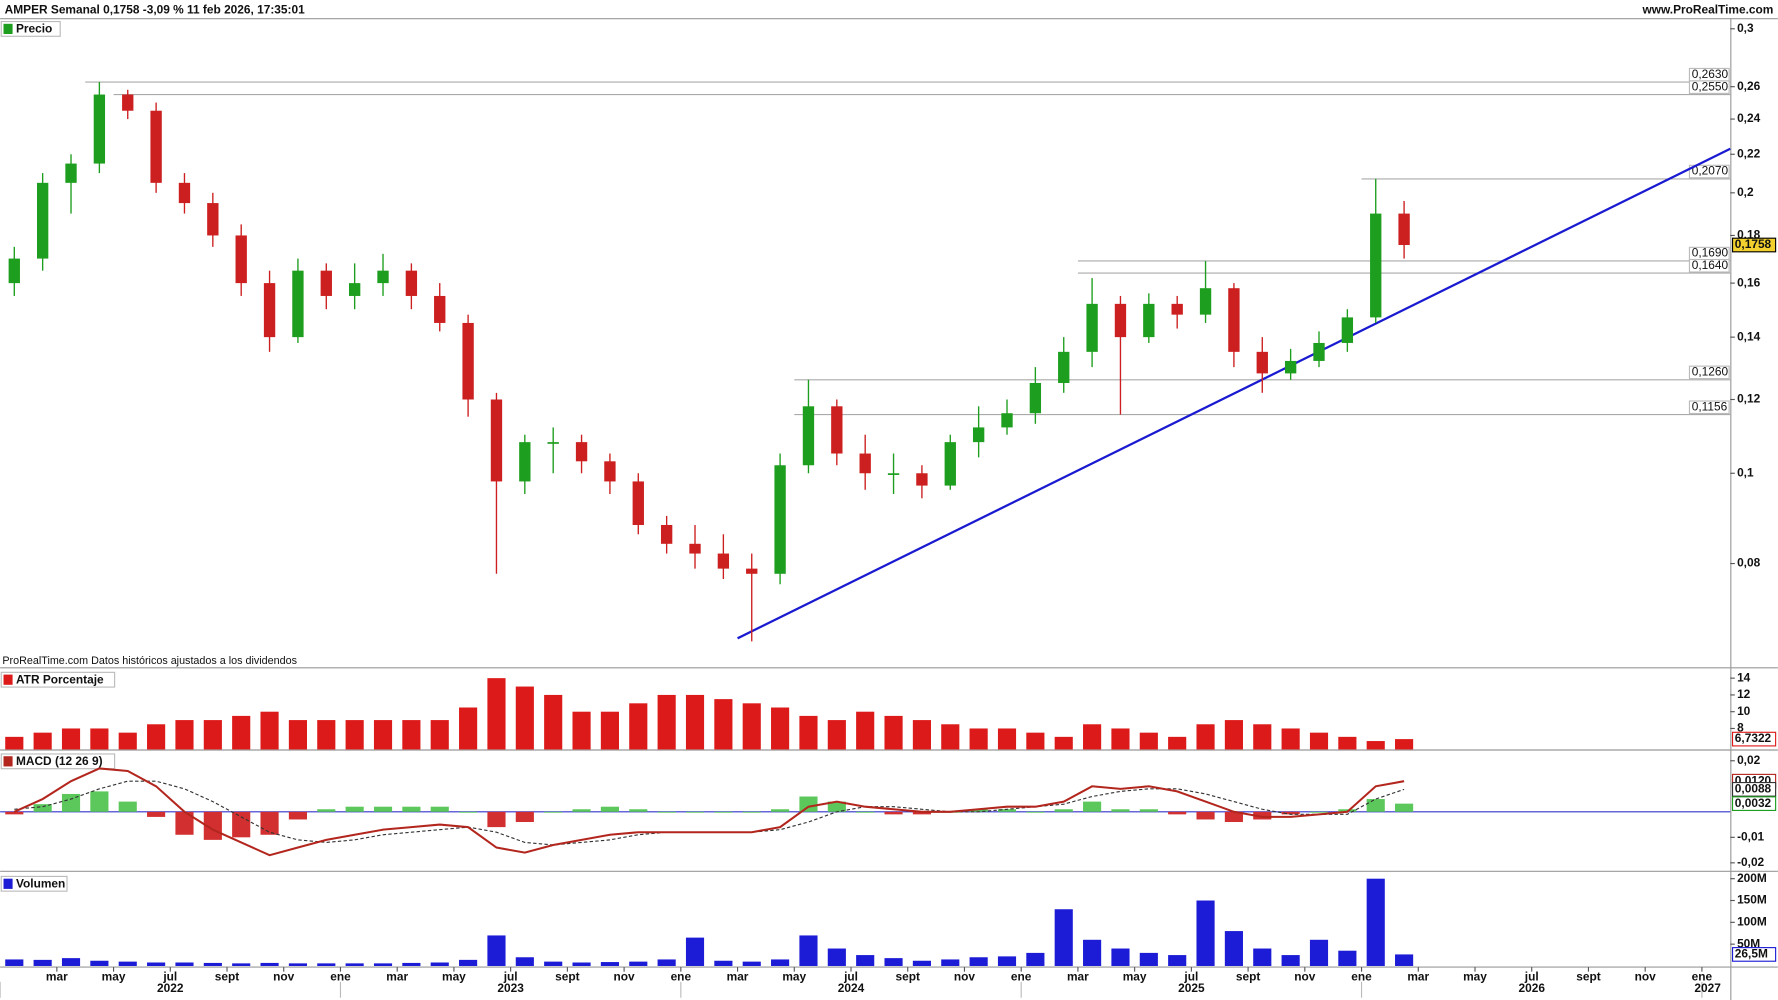 The image size is (1778, 1000). I want to click on x-tick-label: ene, so click(1361, 976).